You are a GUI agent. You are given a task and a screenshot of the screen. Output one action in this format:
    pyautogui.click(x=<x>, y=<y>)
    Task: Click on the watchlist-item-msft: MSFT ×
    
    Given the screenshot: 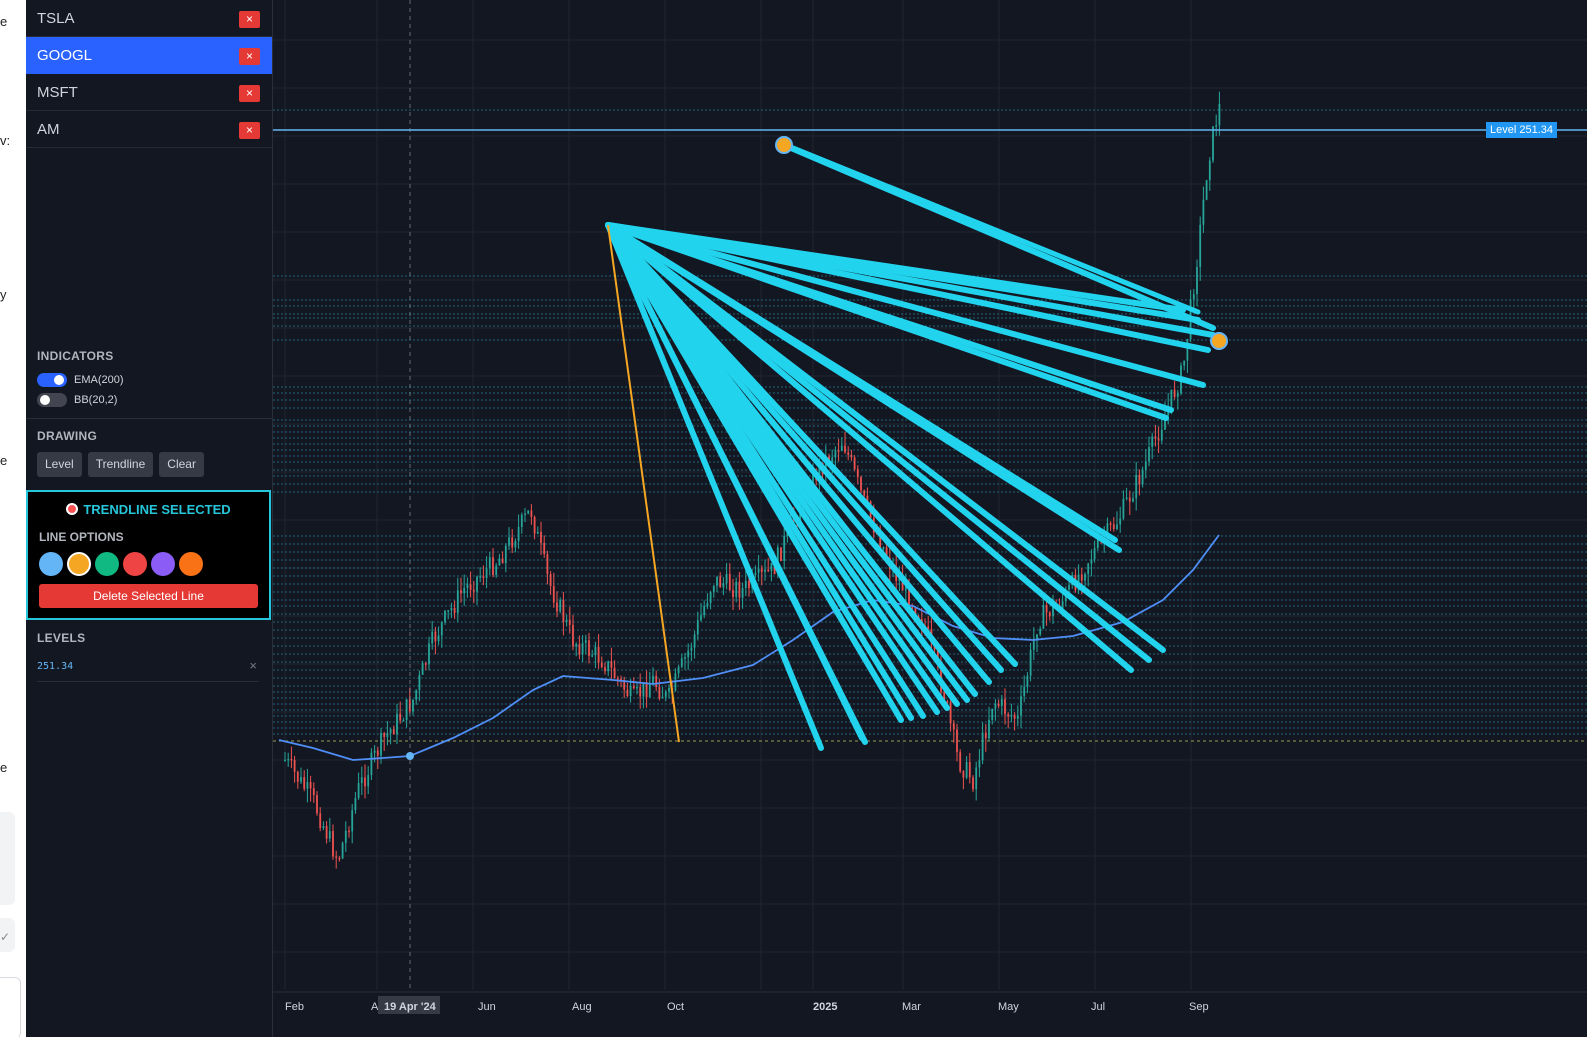 What is the action you would take?
    pyautogui.click(x=149, y=92)
    